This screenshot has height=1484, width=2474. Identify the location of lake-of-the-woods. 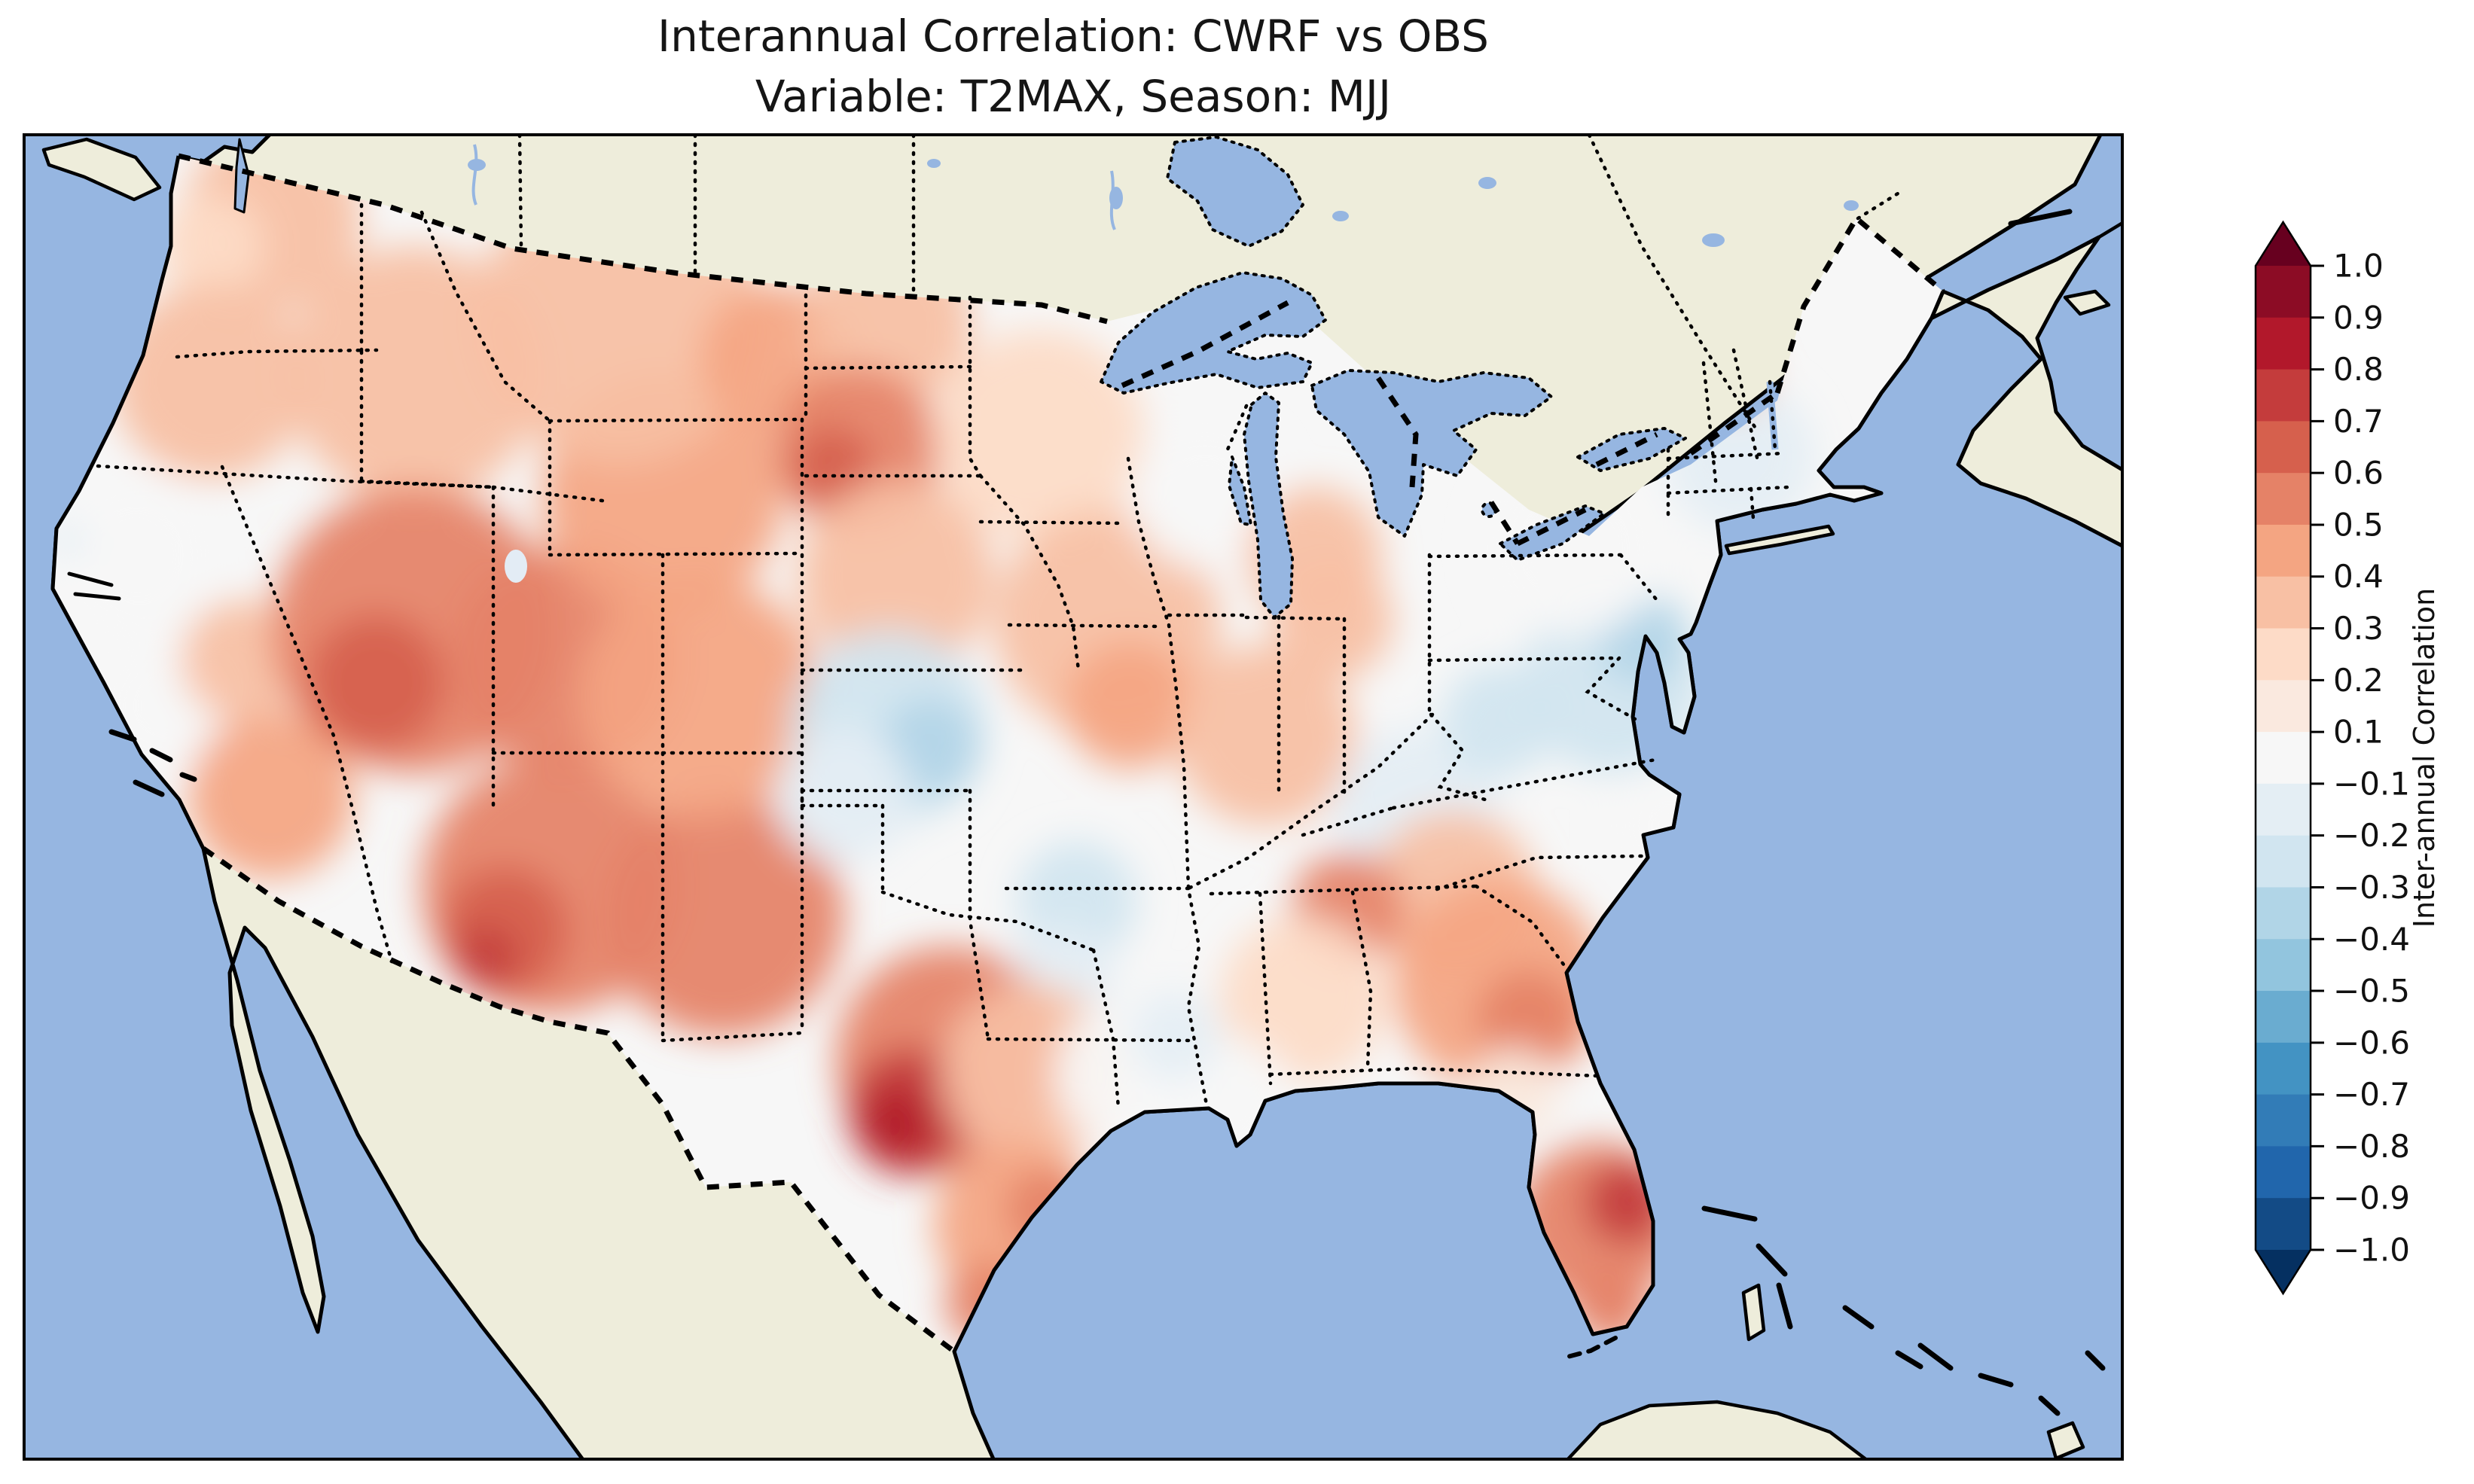
(1235, 192).